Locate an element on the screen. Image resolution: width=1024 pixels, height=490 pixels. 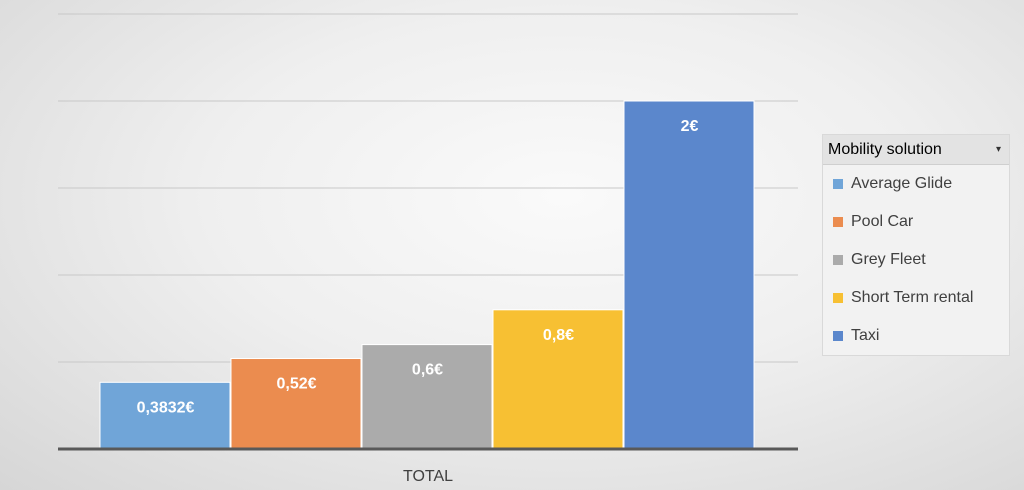
legend-header: Mobility solution ▾ is located at coordinates (916, 150).